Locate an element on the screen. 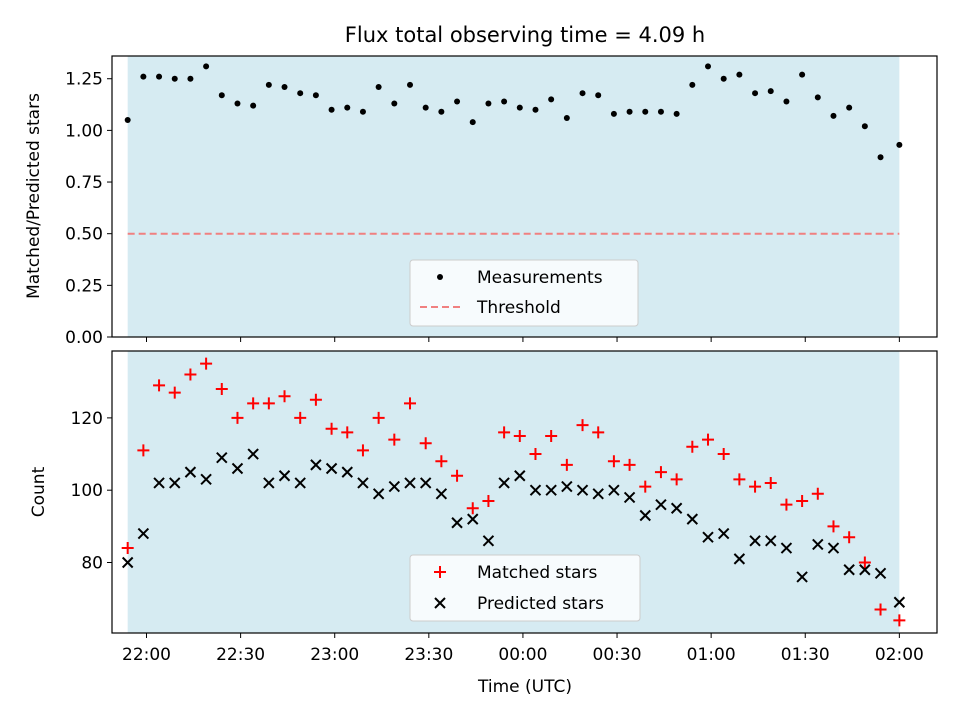  legend-matched-label: Matched stars is located at coordinates (537, 573).